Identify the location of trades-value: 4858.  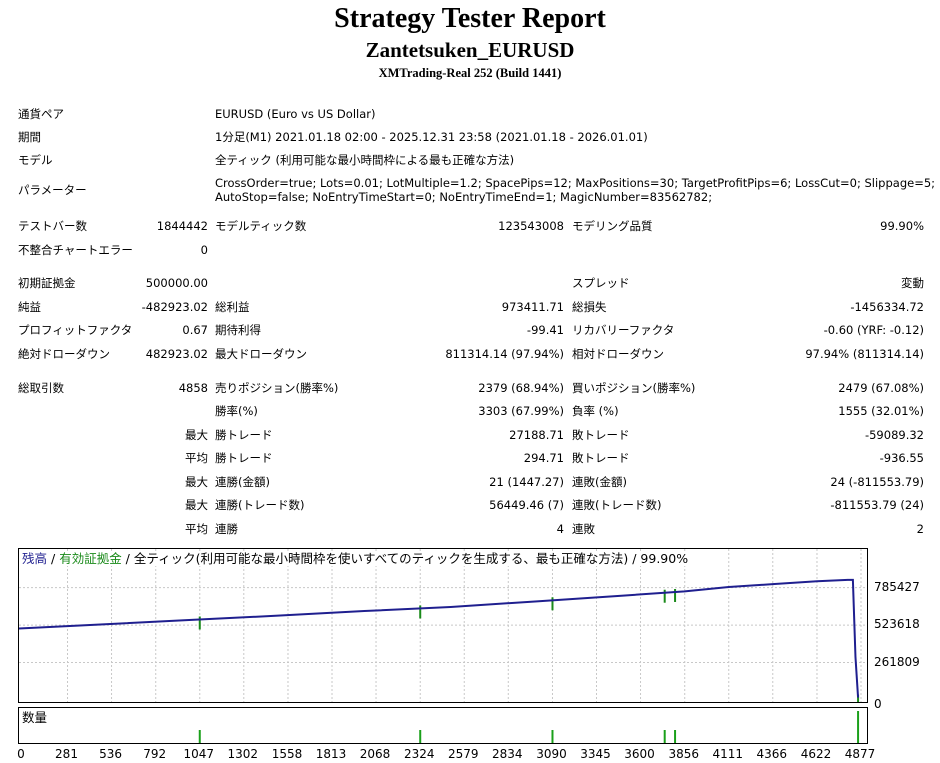
(193, 388).